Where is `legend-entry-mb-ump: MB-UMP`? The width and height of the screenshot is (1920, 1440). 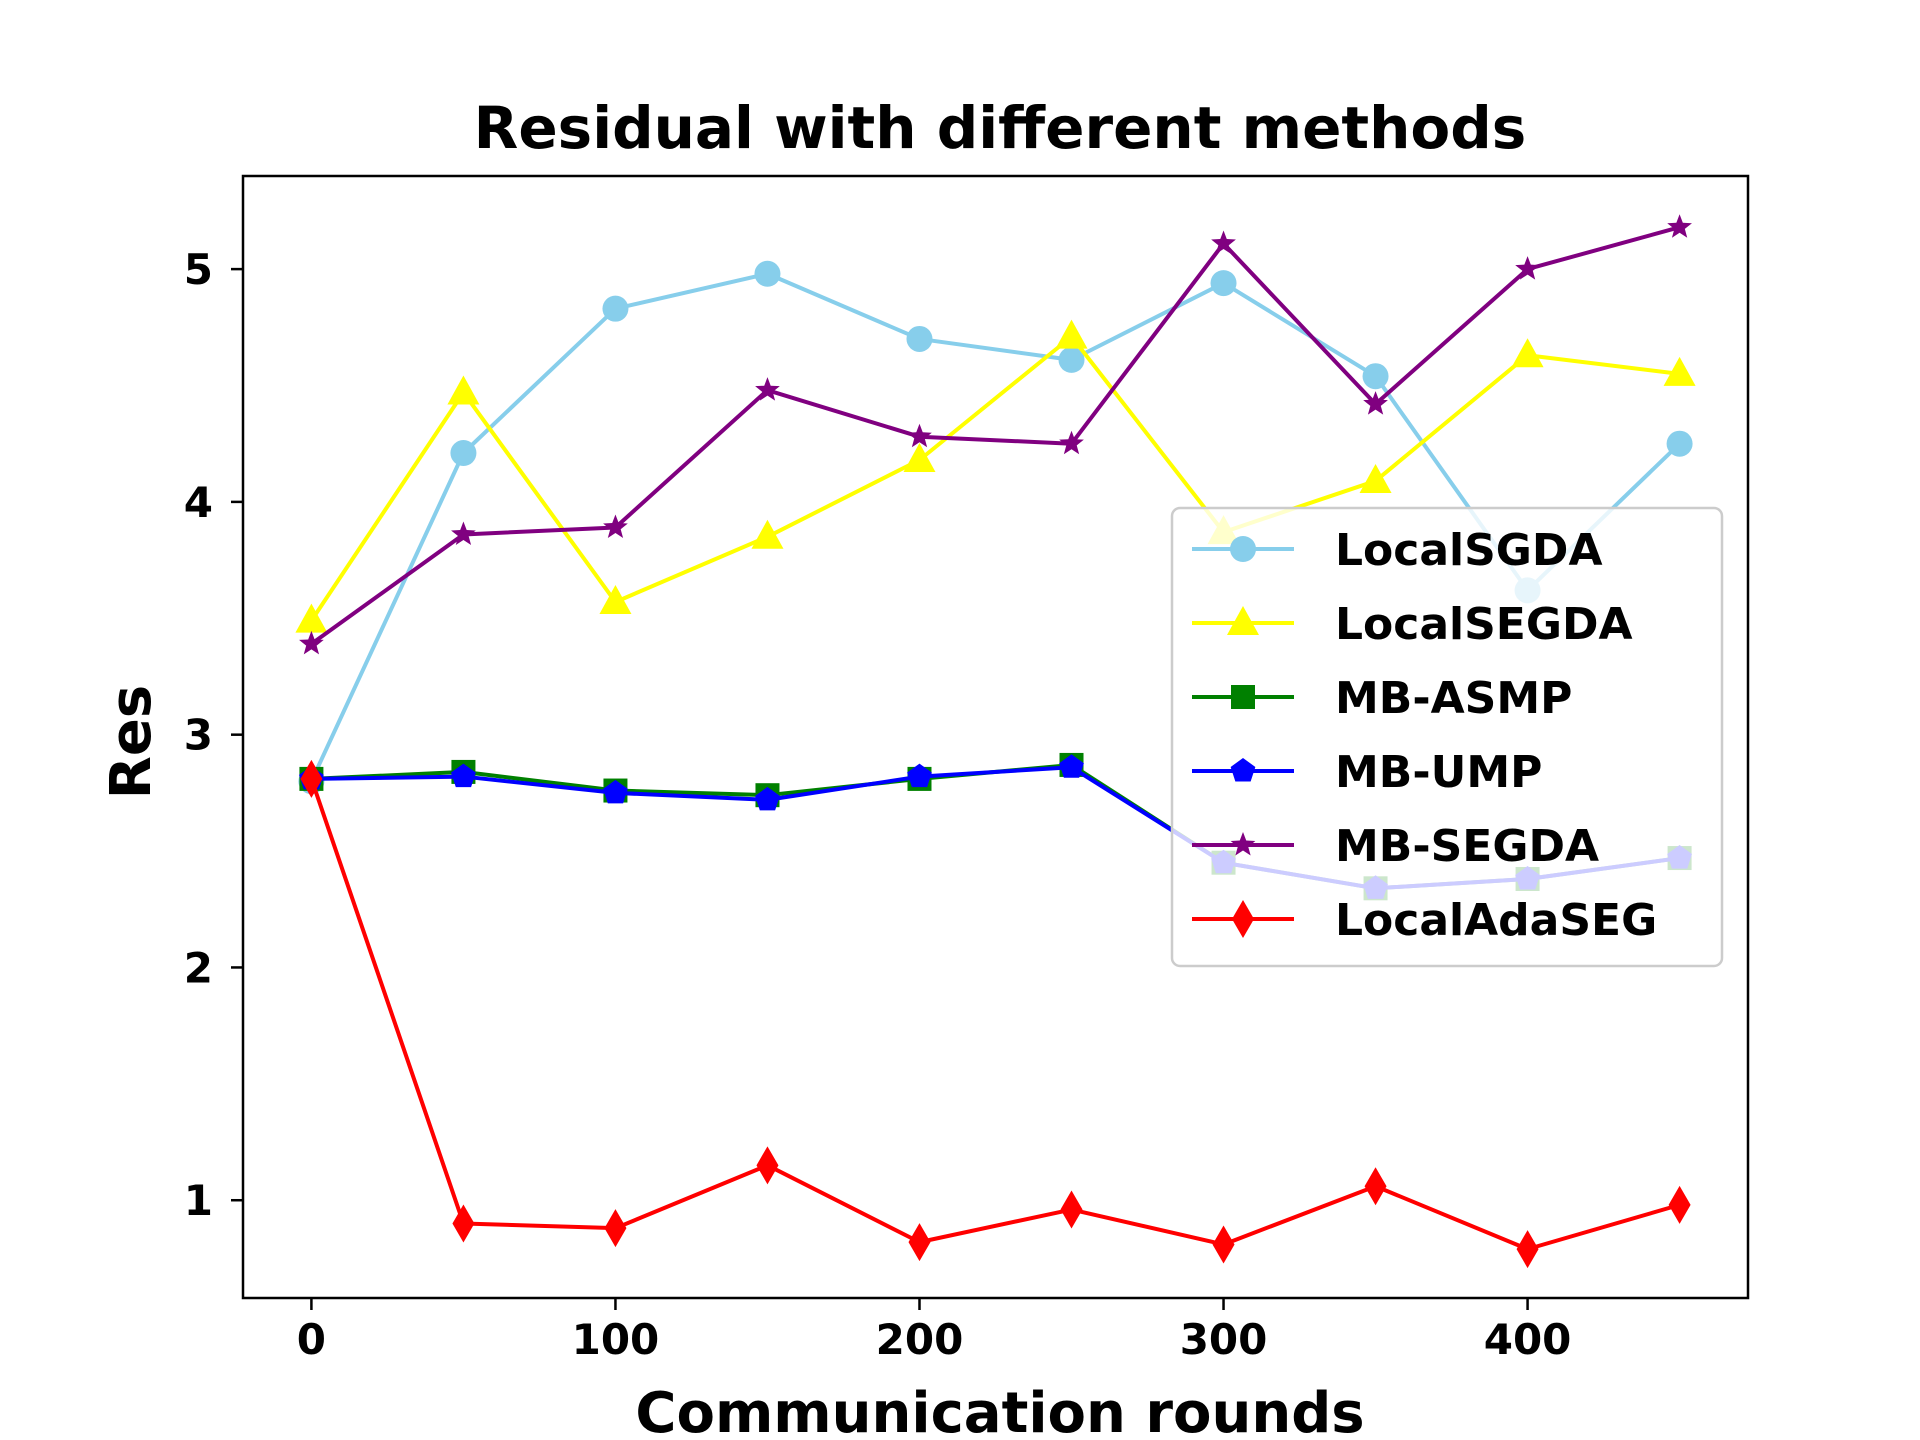 legend-entry-mb-ump: MB-UMP is located at coordinates (1367, 772).